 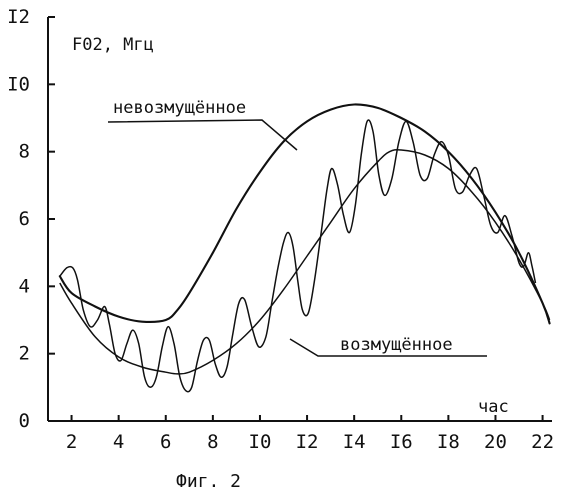 What do you see at coordinates (307, 442) in the screenshot?
I see `x-tick-label: I2` at bounding box center [307, 442].